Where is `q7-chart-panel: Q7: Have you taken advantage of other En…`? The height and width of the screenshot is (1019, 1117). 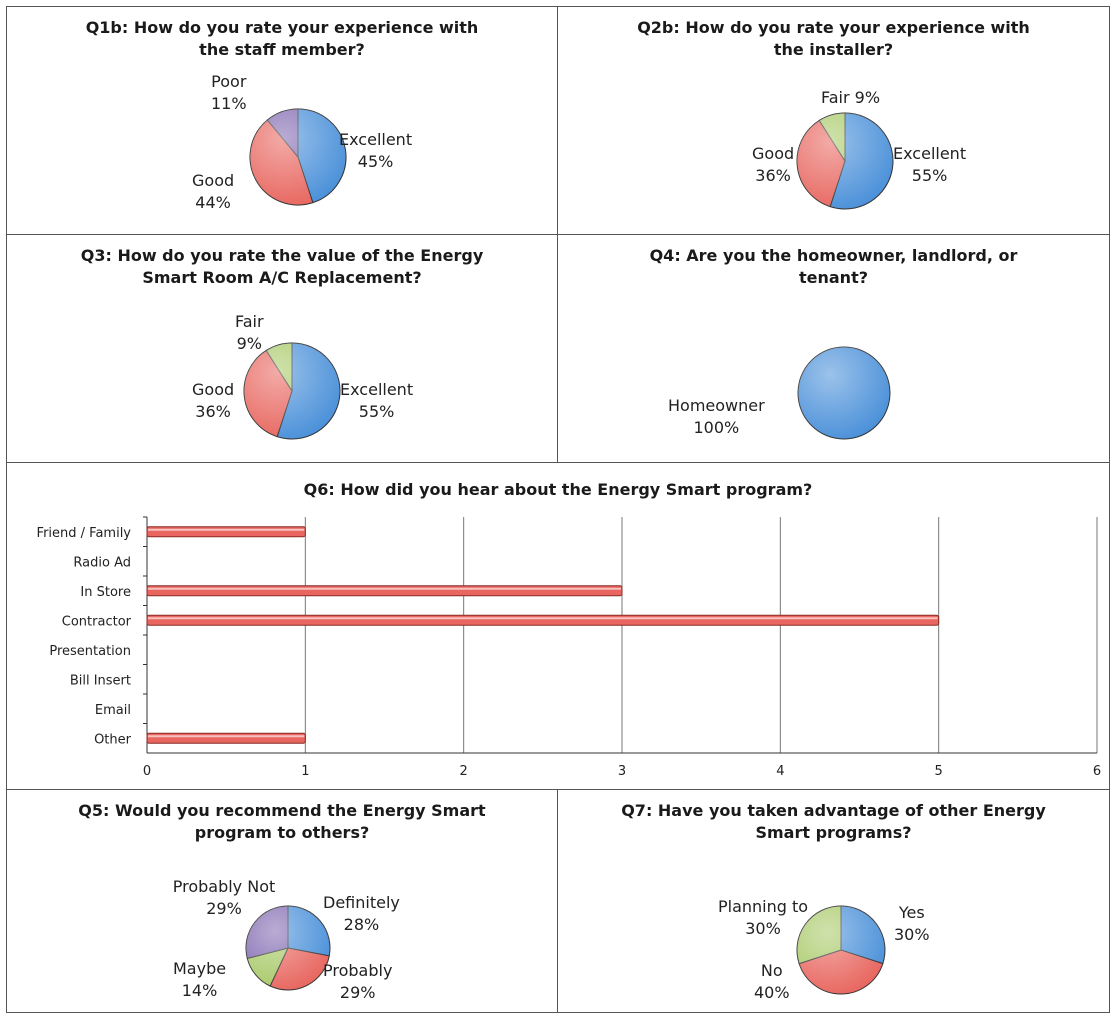 q7-chart-panel: Q7: Have you taken advantage of other En… is located at coordinates (833, 901).